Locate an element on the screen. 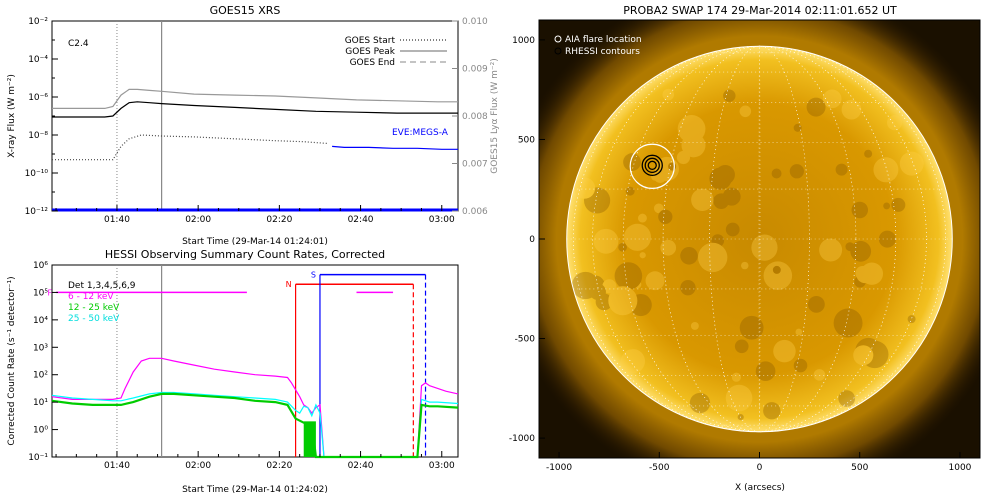  goes-xtick-label: 01:40 is located at coordinates (117, 220).